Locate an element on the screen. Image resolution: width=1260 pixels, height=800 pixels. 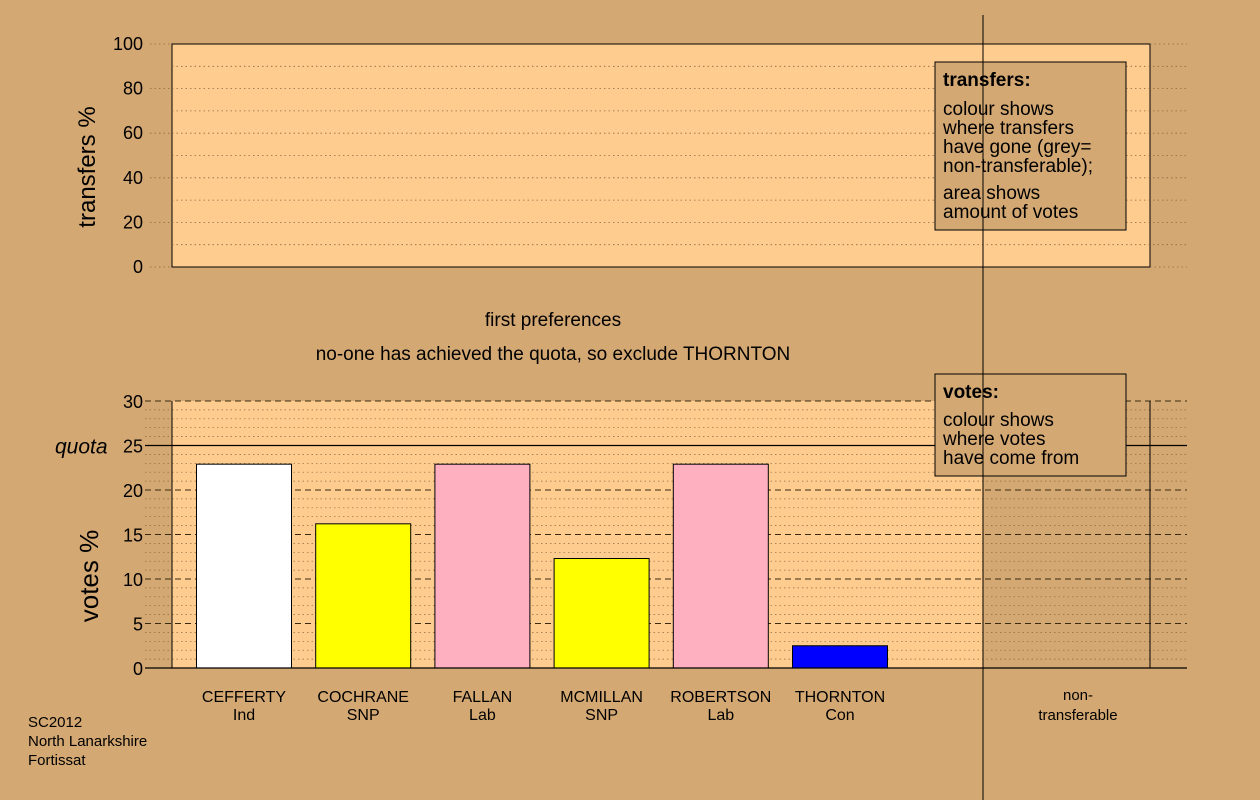
nontransferable-label: transferable is located at coordinates (1077, 715).